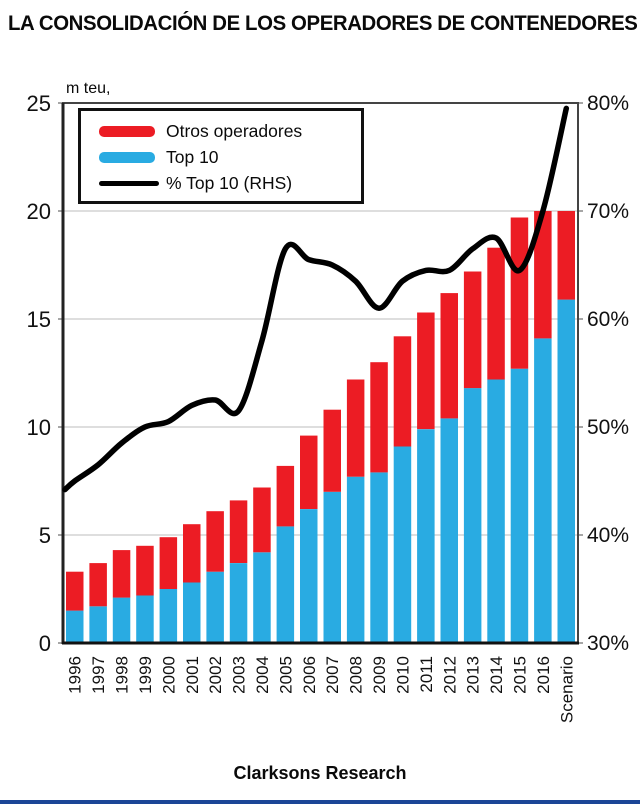 This screenshot has height=808, width=640. What do you see at coordinates (39, 103) in the screenshot?
I see `svg-text: 25` at bounding box center [39, 103].